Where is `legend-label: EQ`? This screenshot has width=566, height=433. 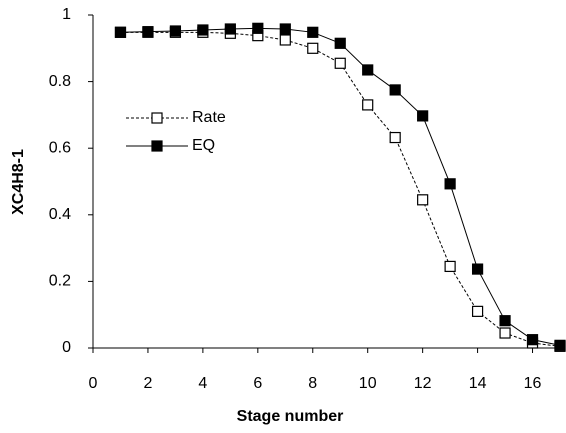
legend-label: EQ is located at coordinates (203, 145).